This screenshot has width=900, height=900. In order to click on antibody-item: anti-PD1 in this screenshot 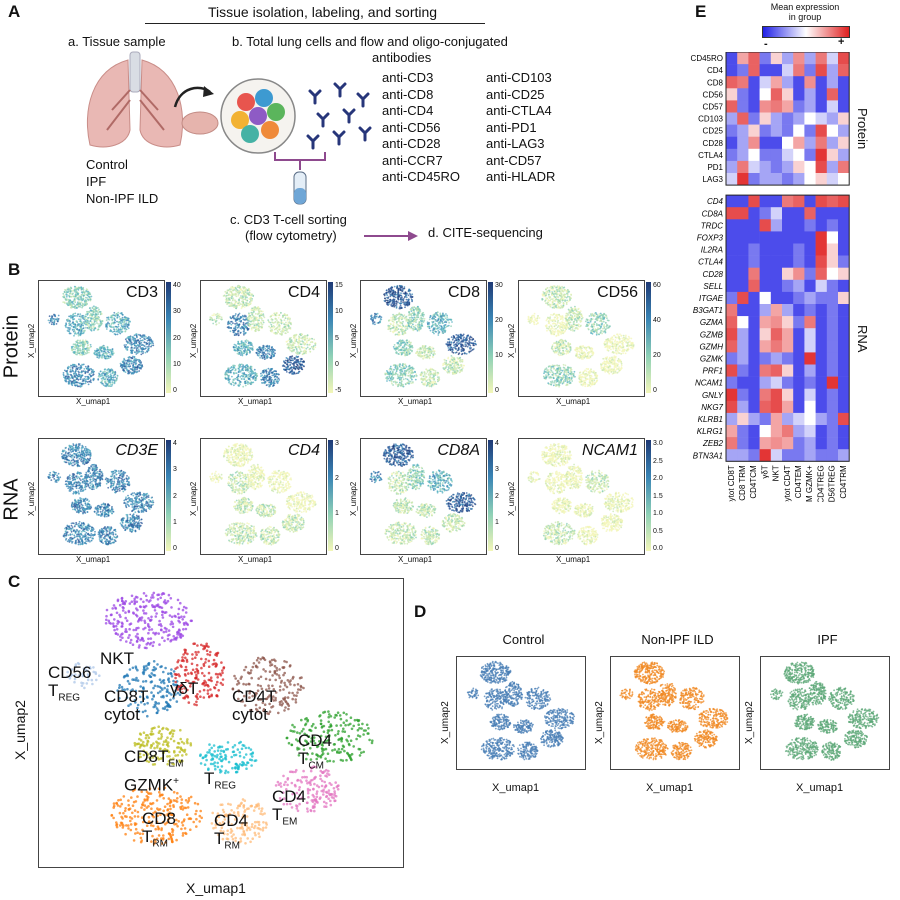, I will do `click(520, 128)`.